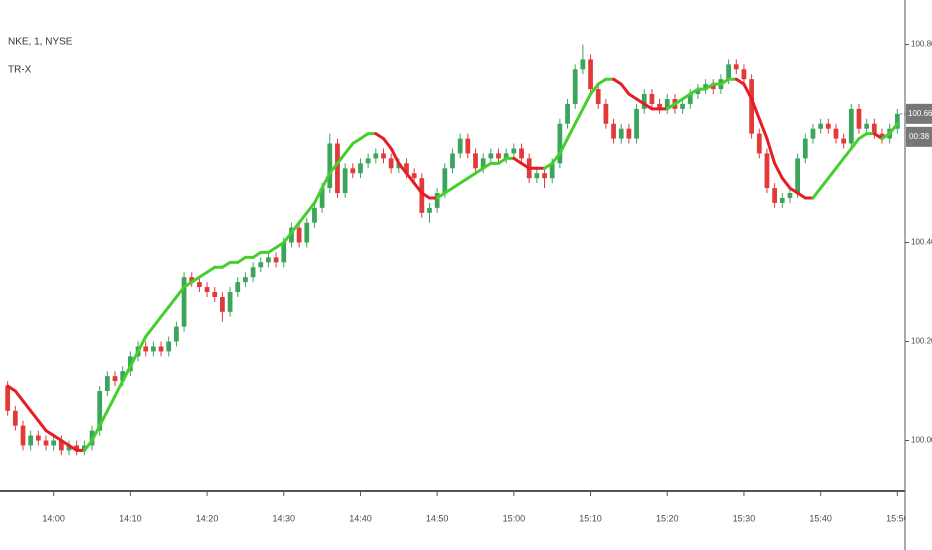 This screenshot has width=932, height=550. What do you see at coordinates (53, 518) in the screenshot?
I see `x-tick-label: 14:00` at bounding box center [53, 518].